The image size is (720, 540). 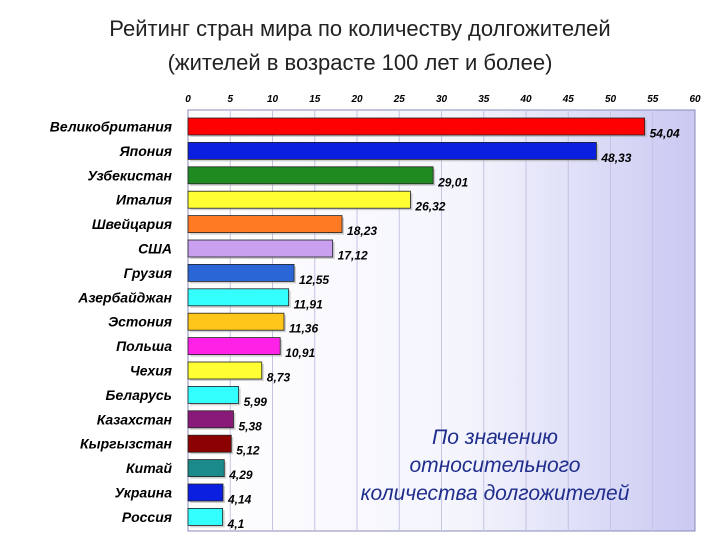 What do you see at coordinates (568, 99) in the screenshot?
I see `x-tick-label: 45` at bounding box center [568, 99].